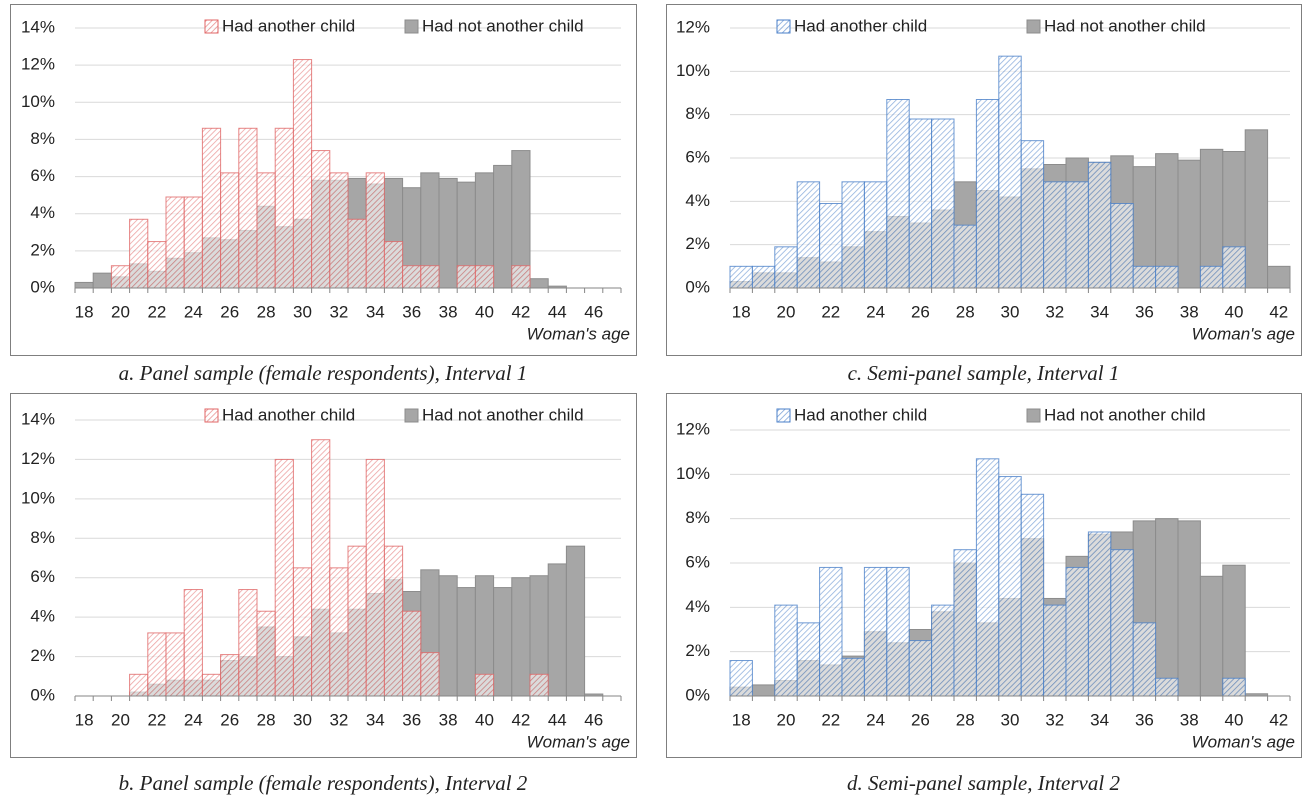  I want to click on y-tick-label: 8%, so click(42, 138).